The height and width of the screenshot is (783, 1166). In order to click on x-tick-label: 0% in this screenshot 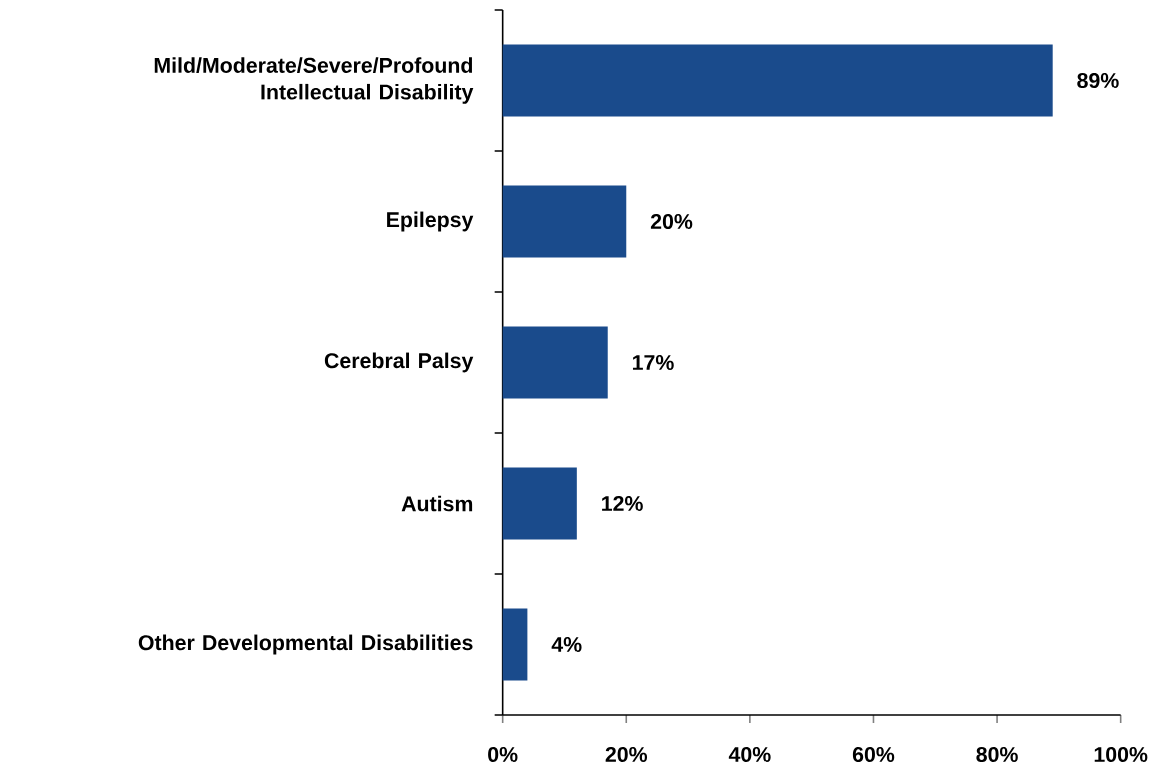, I will do `click(503, 754)`.